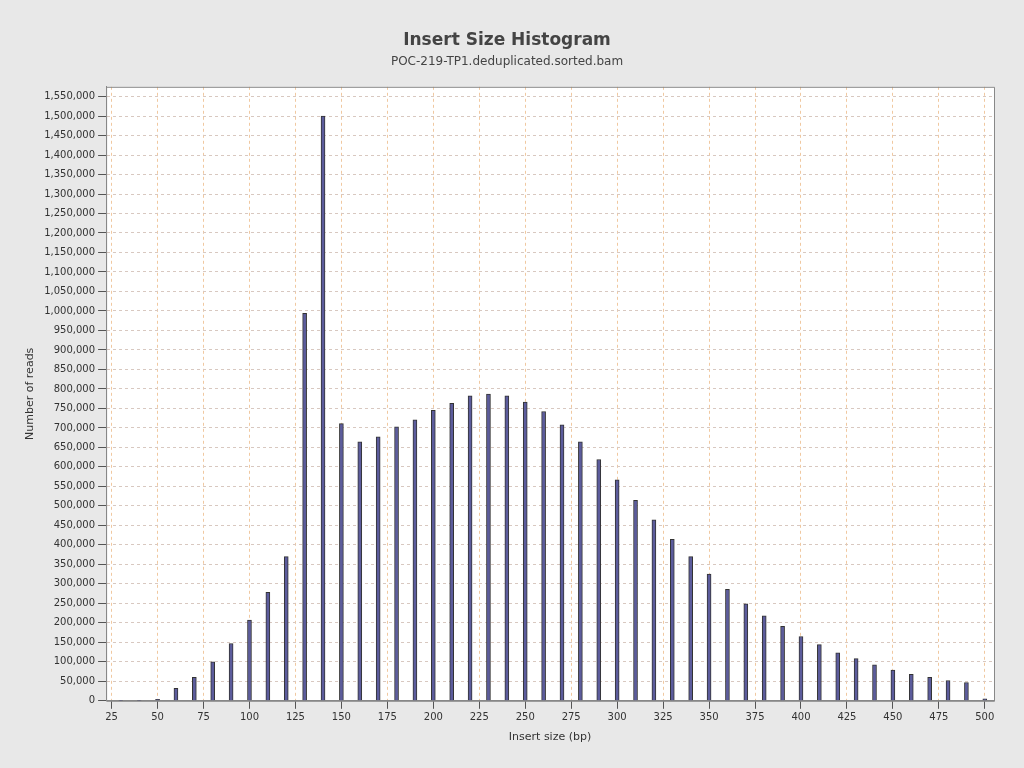 The width and height of the screenshot is (1024, 768). I want to click on x-tick-label: 300, so click(617, 717).